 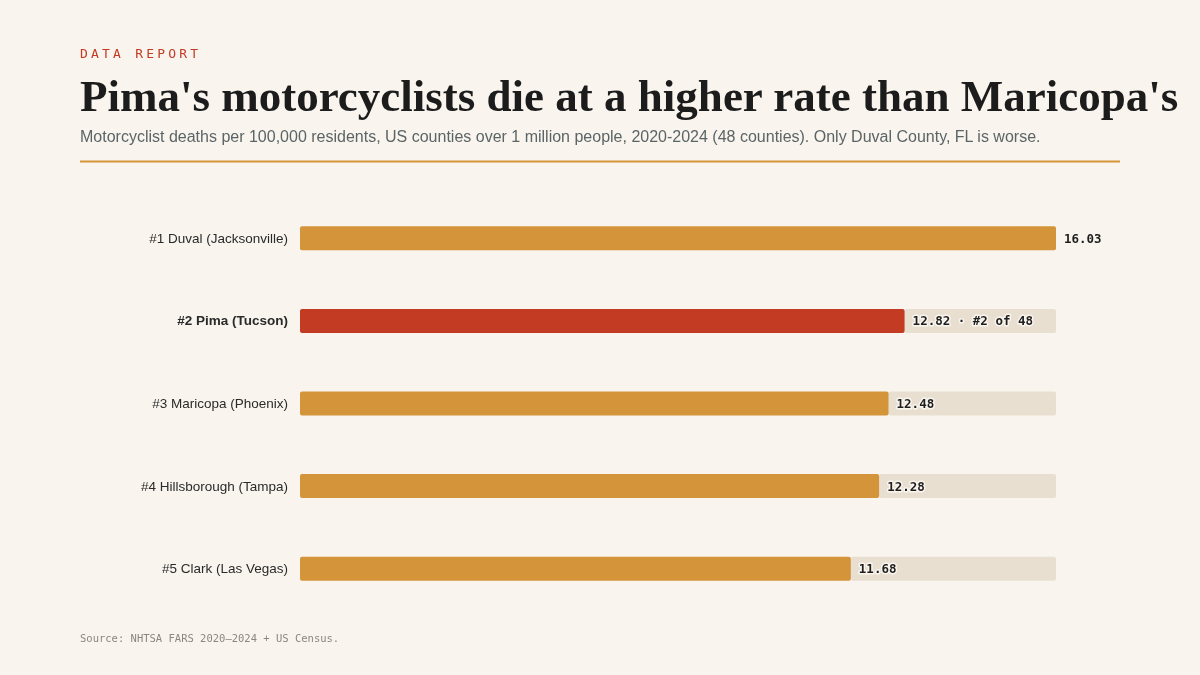 What do you see at coordinates (915, 403) in the screenshot?
I see `data-label: 12.48` at bounding box center [915, 403].